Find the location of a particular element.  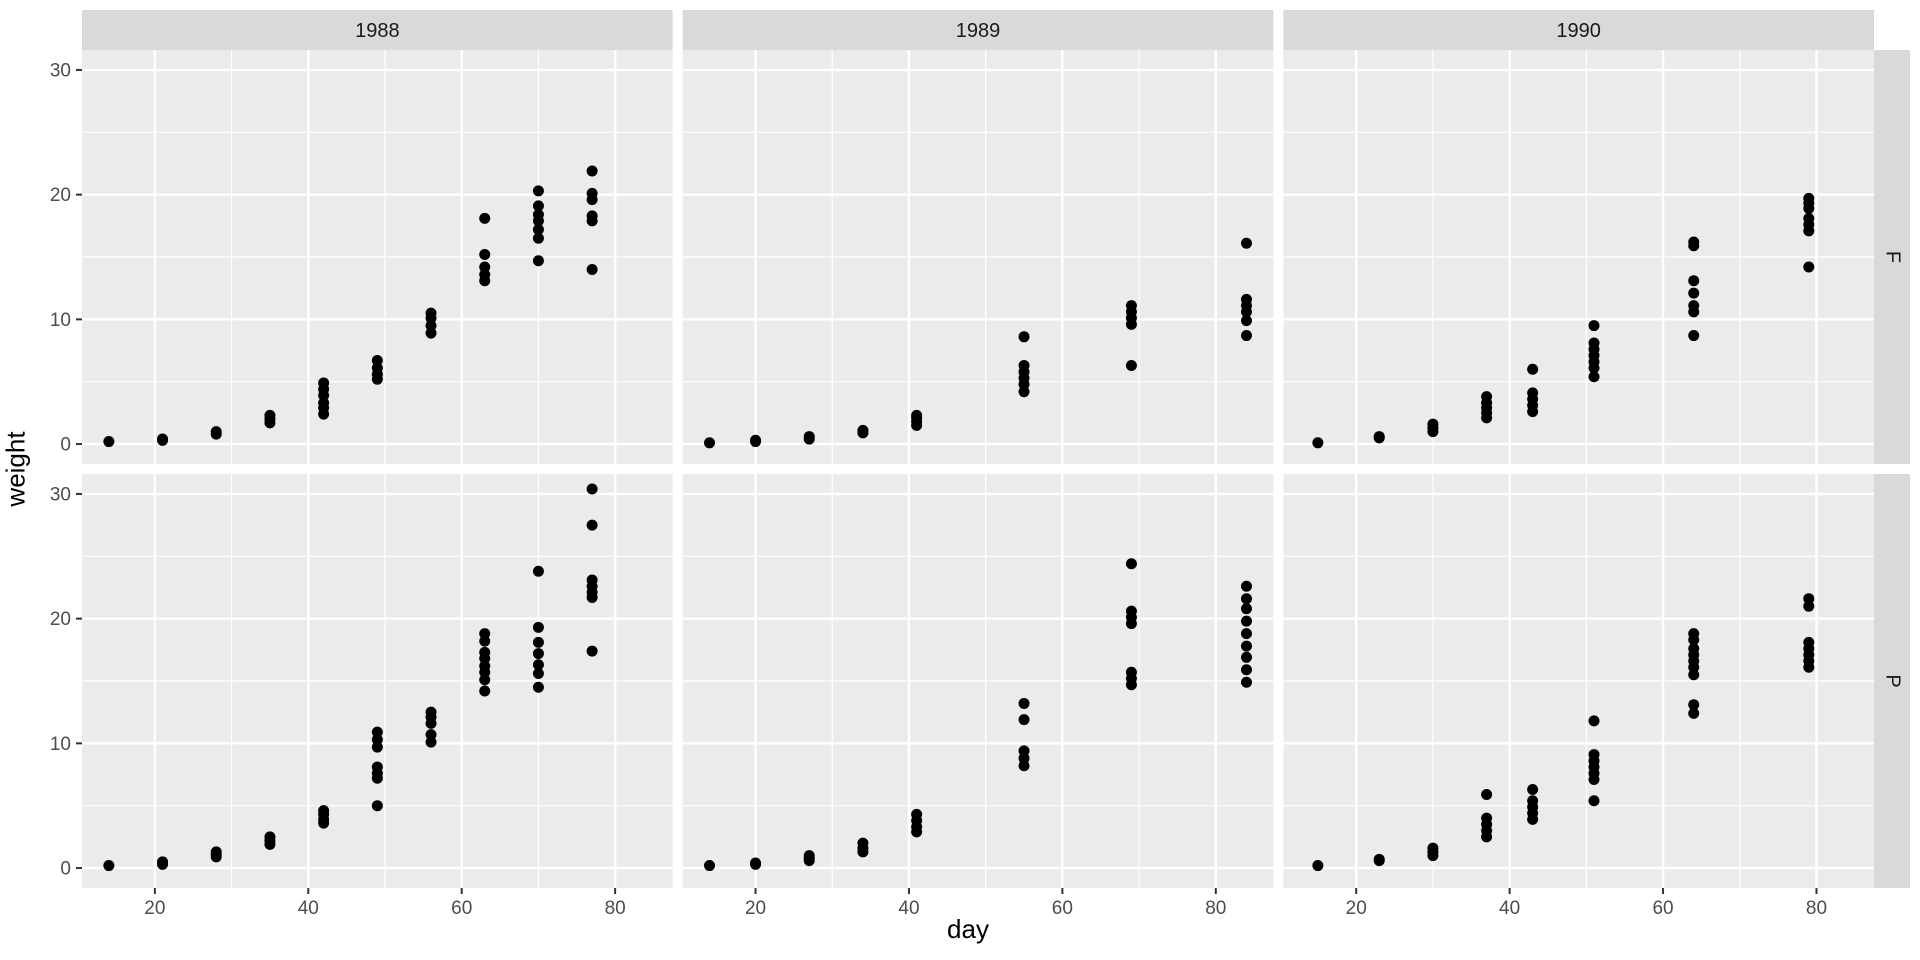

facet-strip-top-1988: 1988 is located at coordinates (377, 30).